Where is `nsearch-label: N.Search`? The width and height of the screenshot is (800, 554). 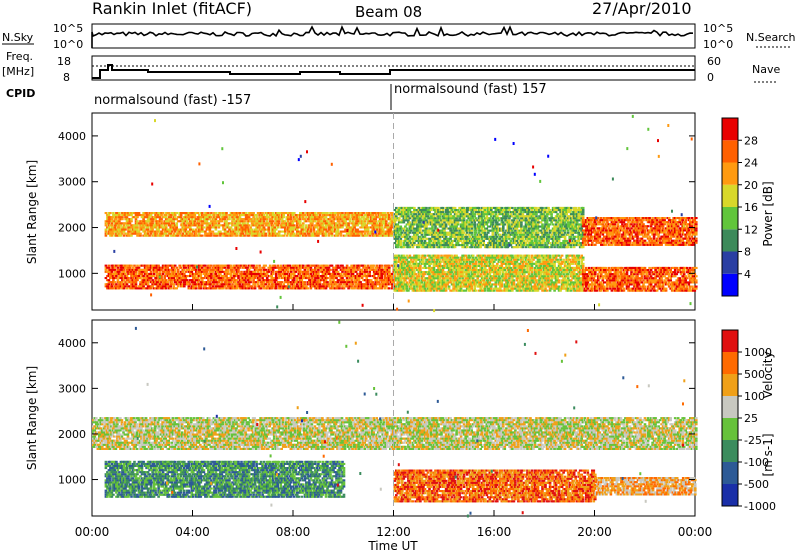
nsearch-label: N.Search is located at coordinates (771, 37).